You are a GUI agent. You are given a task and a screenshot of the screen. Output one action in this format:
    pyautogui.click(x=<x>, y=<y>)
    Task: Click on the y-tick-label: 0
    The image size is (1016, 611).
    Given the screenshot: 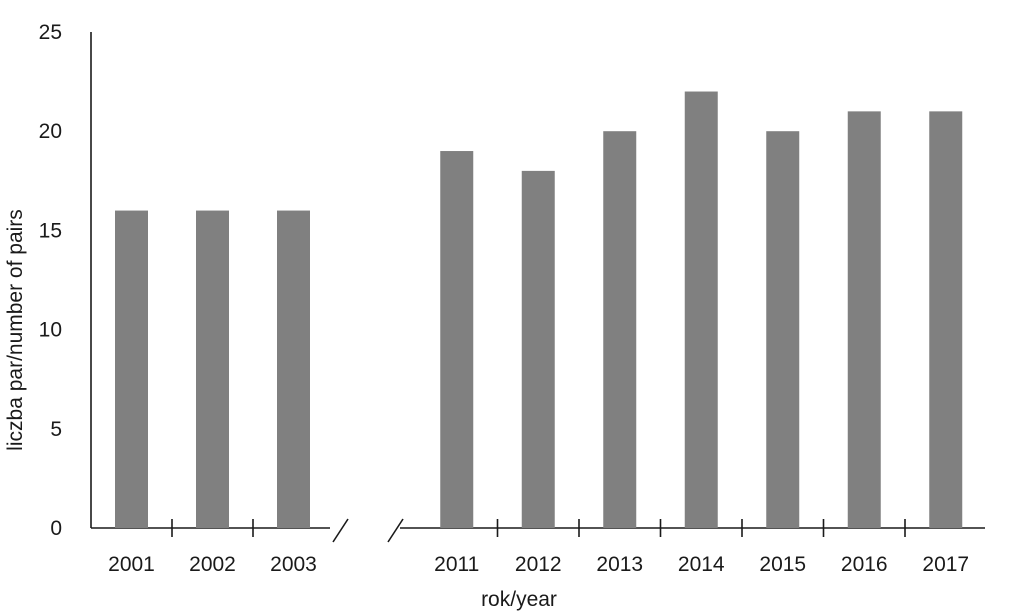 What is the action you would take?
    pyautogui.click(x=56, y=528)
    